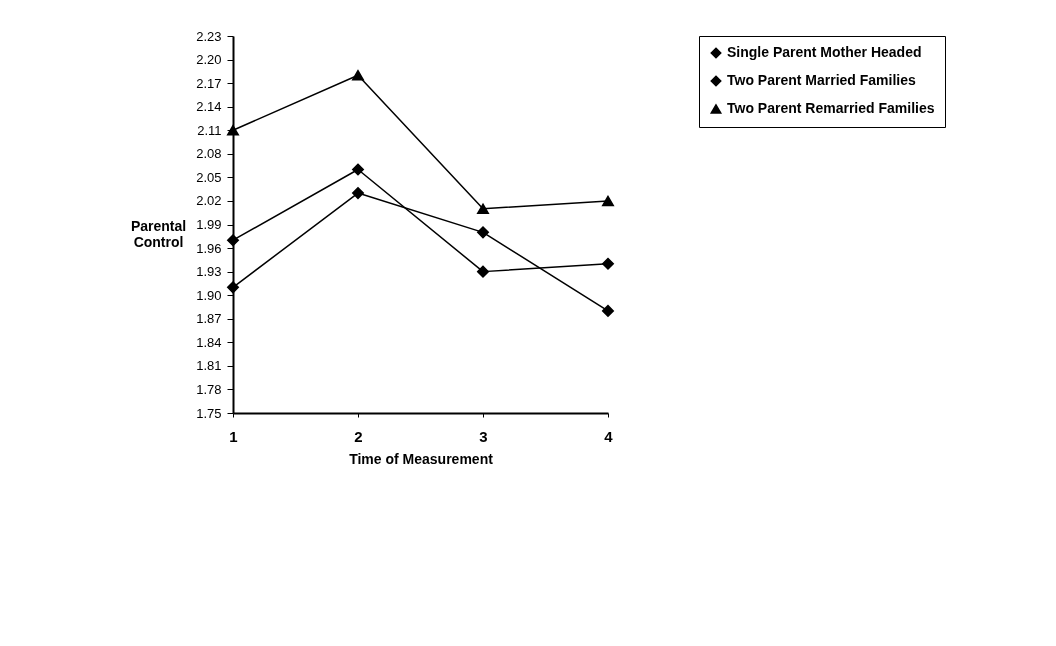  Describe the element at coordinates (209, 36) in the screenshot. I see `y-tick-label: 2.23` at that location.